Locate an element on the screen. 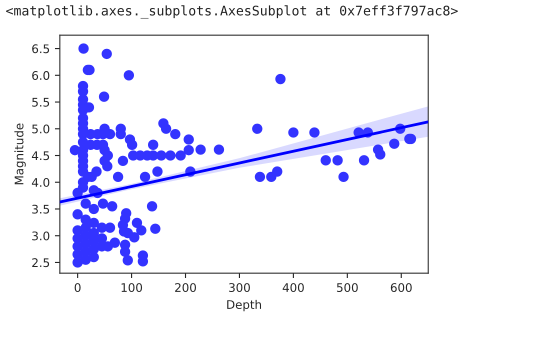 Image resolution: width=554 pixels, height=352 pixels. y-tick-label: 4.0 is located at coordinates (41, 182).